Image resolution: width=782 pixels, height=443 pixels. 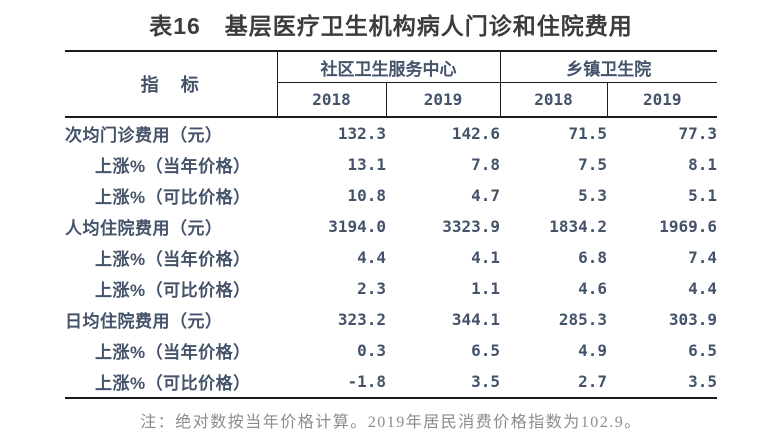 I want to click on table-header: 指 标 社区卫生服务中心 乡镇卫生院 2018 2019 2018 2019, so click(x=391, y=84).